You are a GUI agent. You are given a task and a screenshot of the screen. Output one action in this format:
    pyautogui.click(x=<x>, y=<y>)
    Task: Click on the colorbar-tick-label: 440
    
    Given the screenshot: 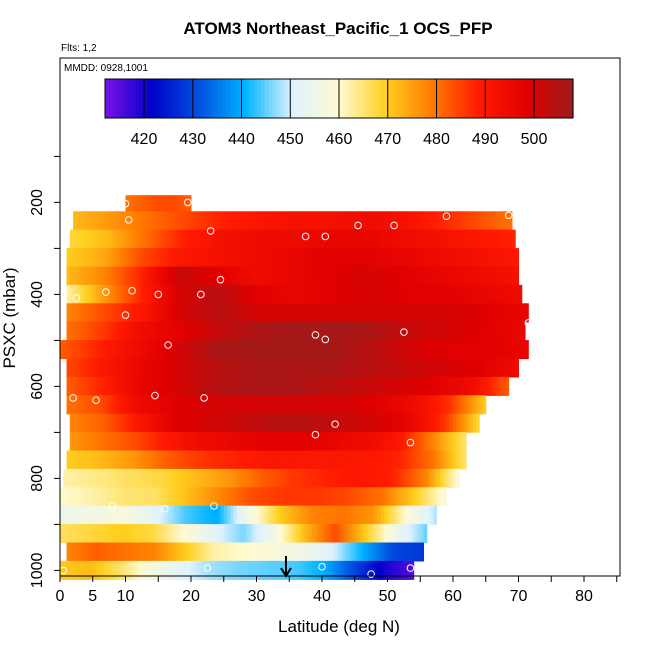 What is the action you would take?
    pyautogui.click(x=241, y=139)
    